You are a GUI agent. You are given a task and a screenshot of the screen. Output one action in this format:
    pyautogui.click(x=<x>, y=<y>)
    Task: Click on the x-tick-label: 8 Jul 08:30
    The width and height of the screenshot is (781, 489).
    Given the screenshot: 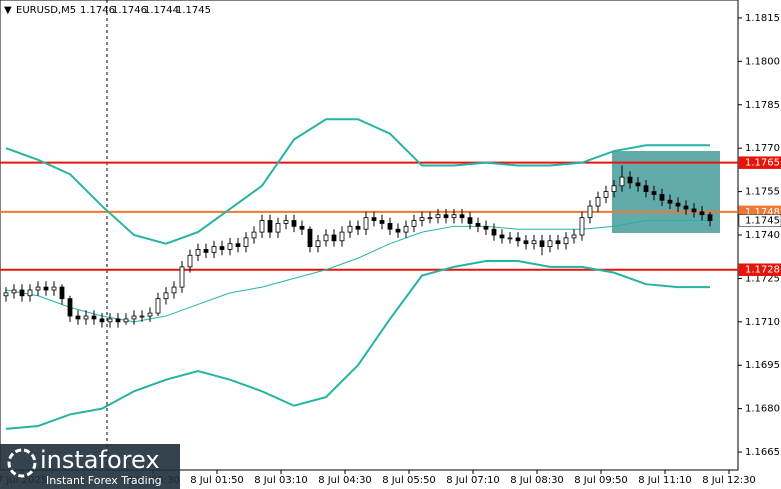 What is the action you would take?
    pyautogui.click(x=537, y=480)
    